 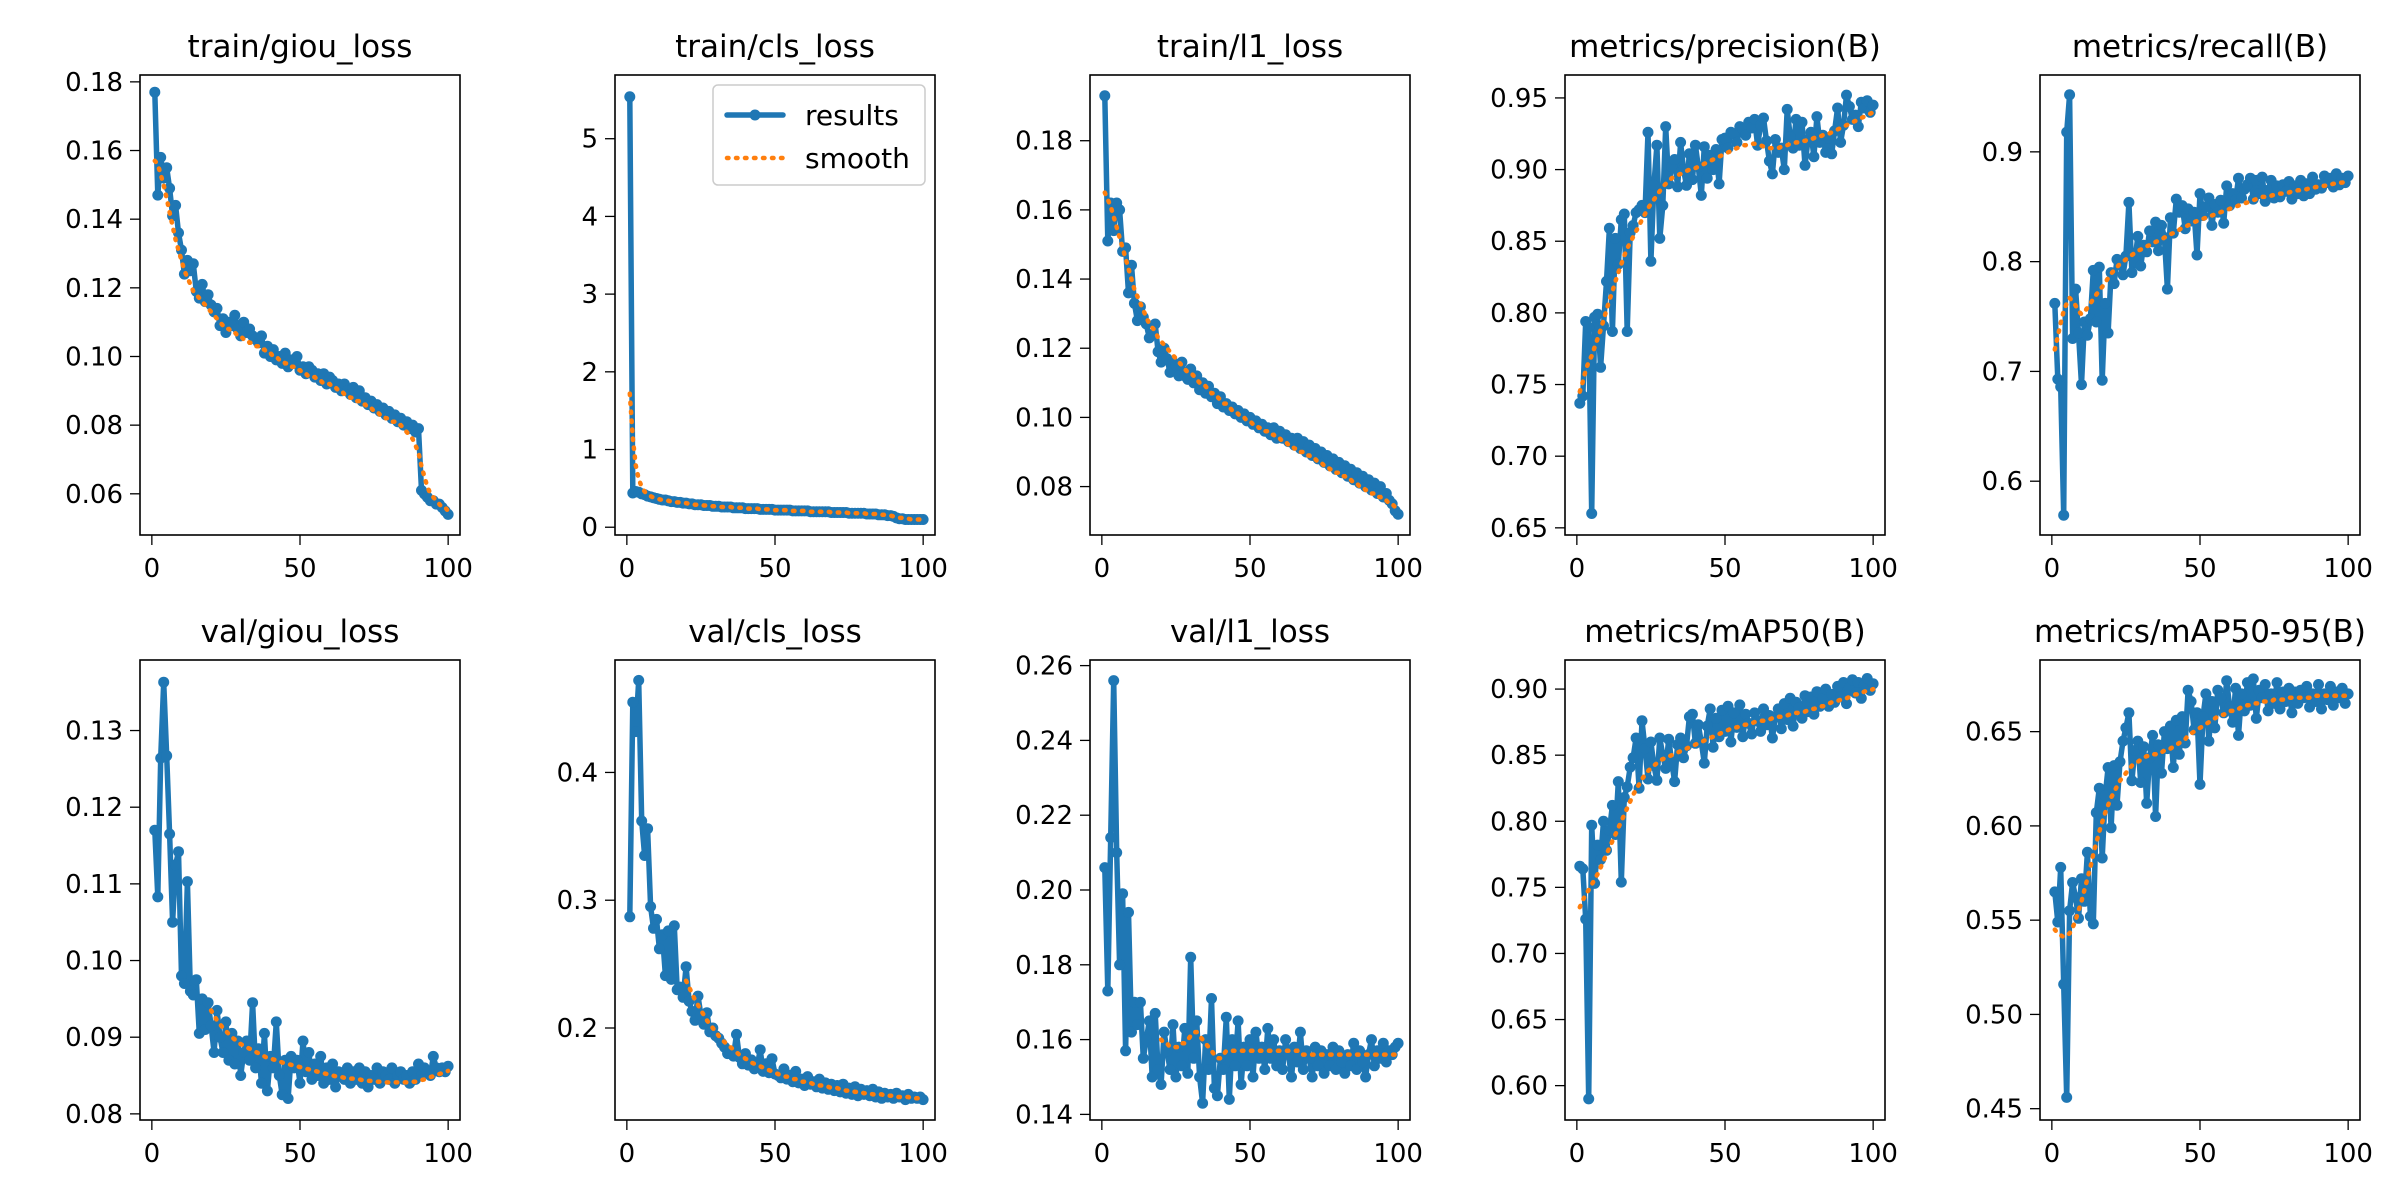 I want to click on panel-metrics-map50-95-b-xtick-label: 50, so click(x=2199, y=1154).